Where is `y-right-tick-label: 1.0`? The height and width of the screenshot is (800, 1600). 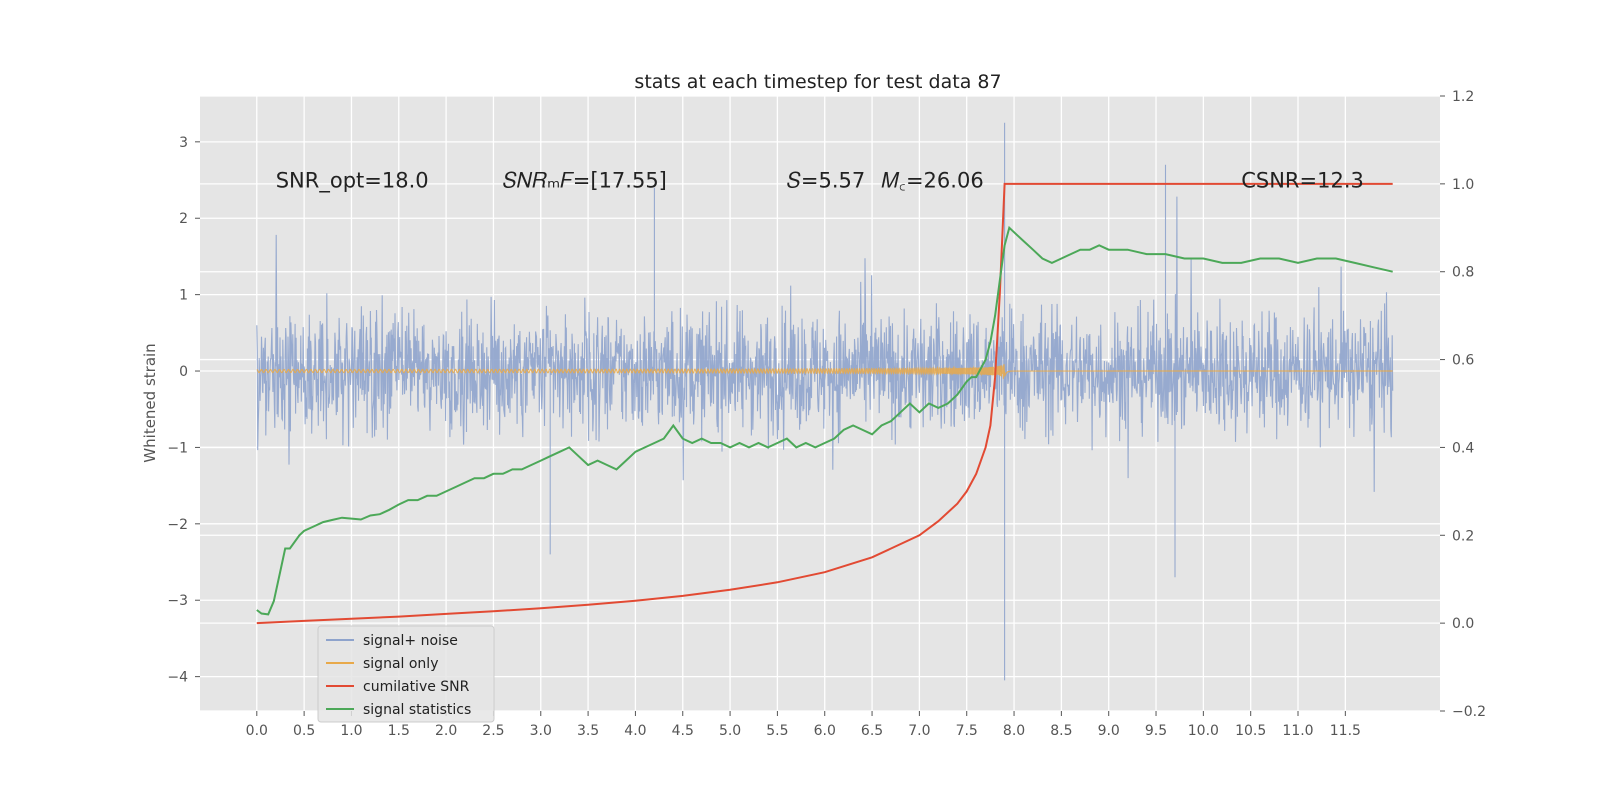
y-right-tick-label: 1.0 is located at coordinates (1463, 185).